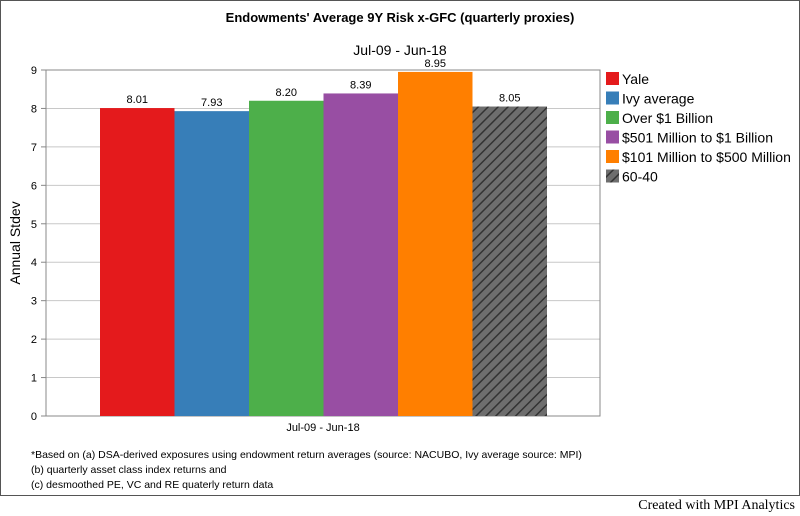 The width and height of the screenshot is (800, 516). I want to click on credit-text: Created with MPI Analytics, so click(716, 505).